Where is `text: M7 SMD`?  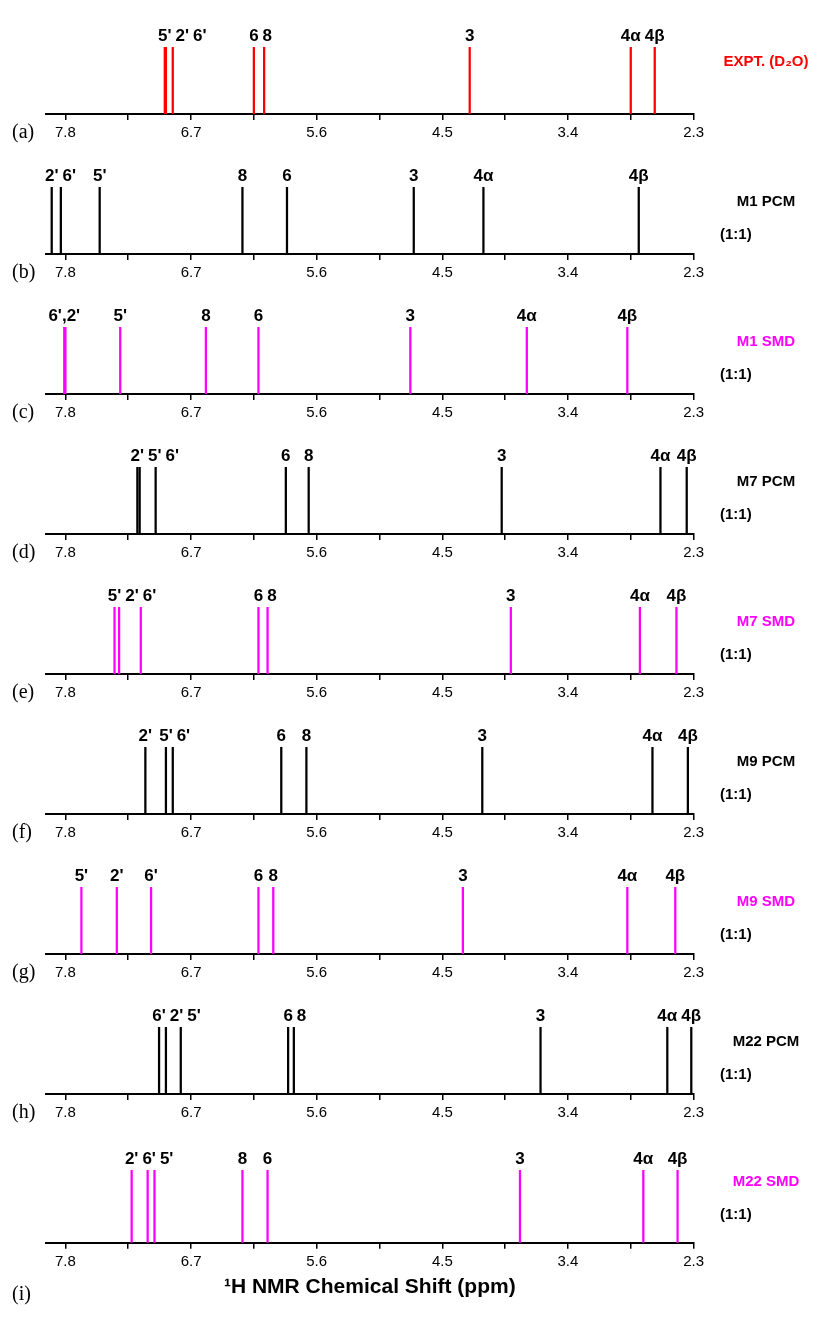 text: M7 SMD is located at coordinates (766, 620).